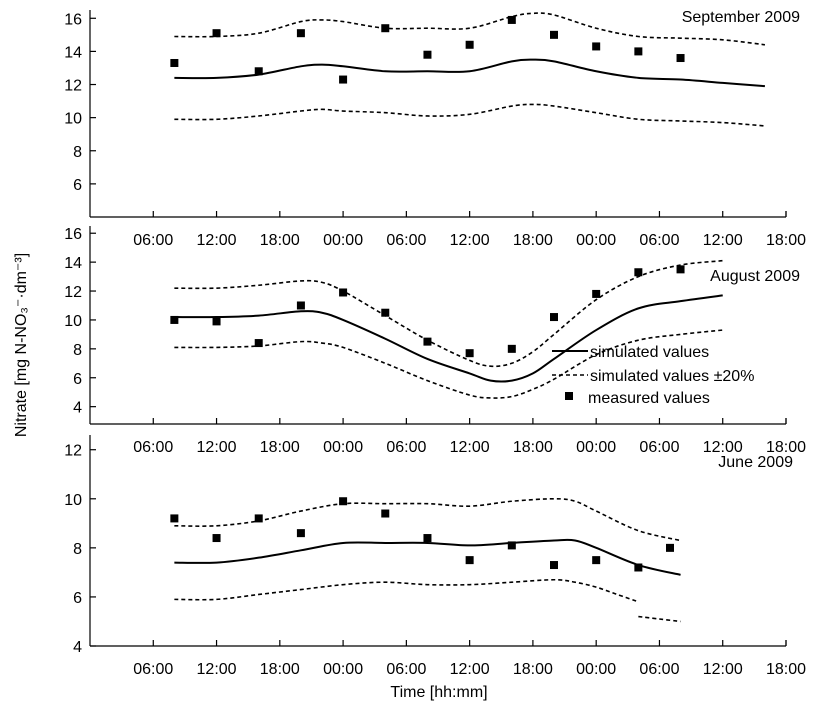 Image resolution: width=823 pixels, height=706 pixels. I want to click on y-axis-title: Nitrate [mg N-NO₃⁻·dm⁻³], so click(21, 345).